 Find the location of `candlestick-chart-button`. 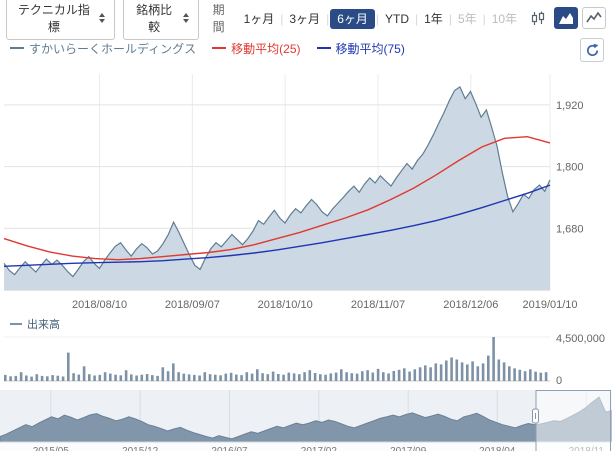

candlestick-chart-button is located at coordinates (538, 18).